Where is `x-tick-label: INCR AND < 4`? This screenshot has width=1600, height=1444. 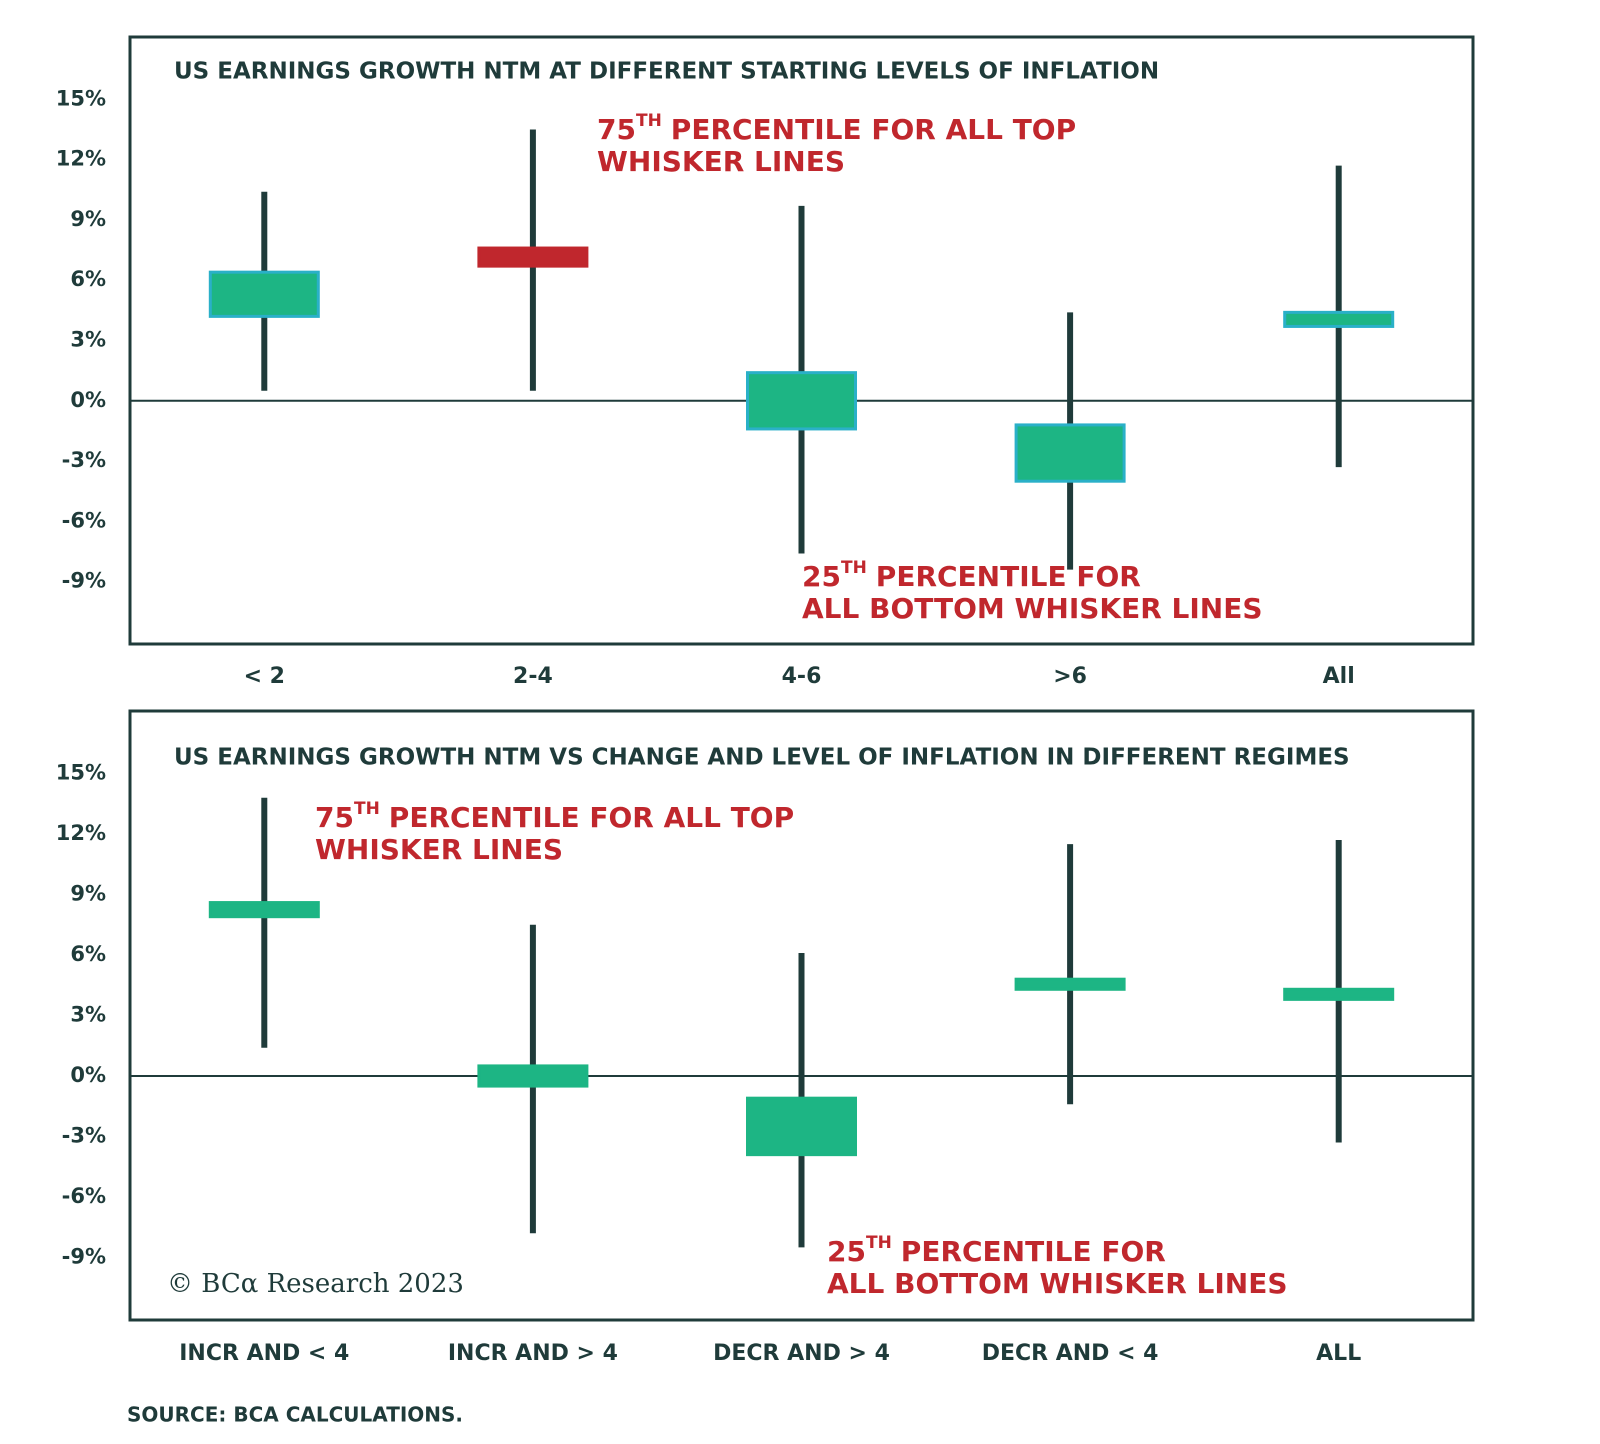
x-tick-label: INCR AND < 4 is located at coordinates (264, 1353).